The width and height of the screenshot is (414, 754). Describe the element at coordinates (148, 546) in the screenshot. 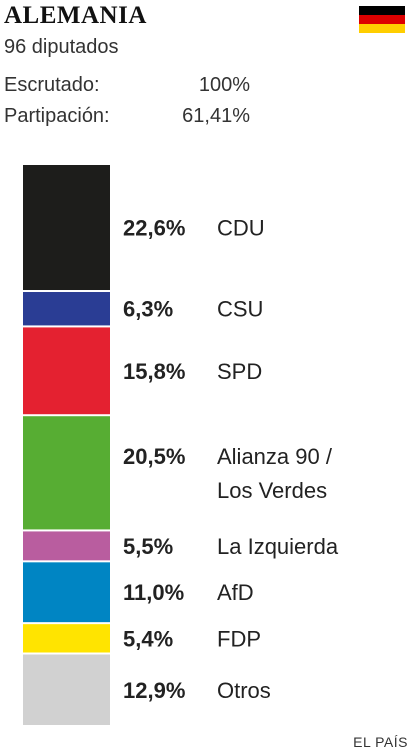

I see `value-label-la-izquierda: 5,5%` at that location.